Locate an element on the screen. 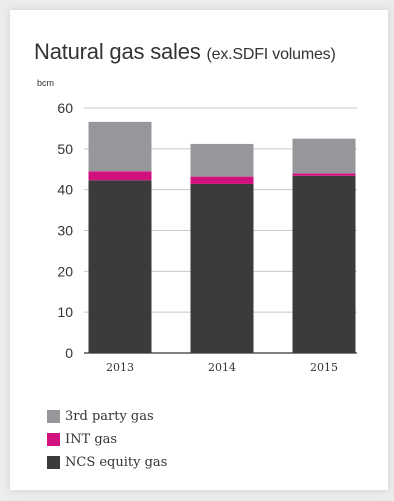  x-tick-label: 2013 is located at coordinates (120, 367).